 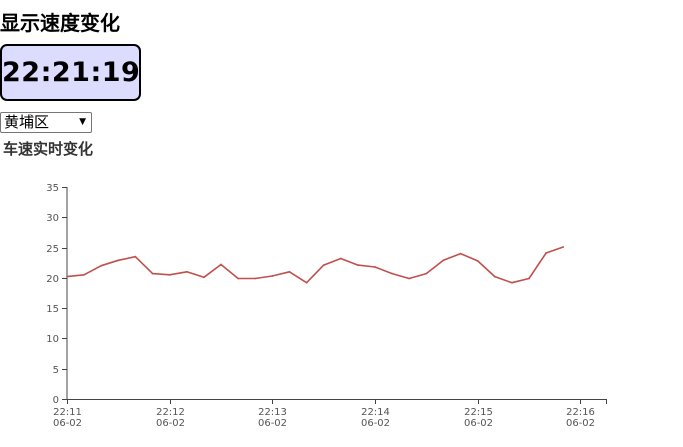 I want to click on y-tick-label: 30, so click(x=52, y=218).